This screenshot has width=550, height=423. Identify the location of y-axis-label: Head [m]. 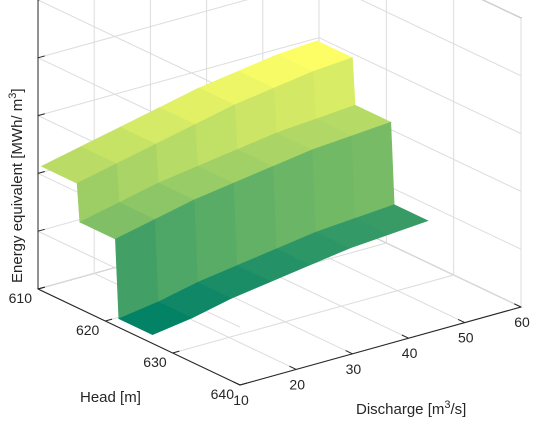
(110, 397).